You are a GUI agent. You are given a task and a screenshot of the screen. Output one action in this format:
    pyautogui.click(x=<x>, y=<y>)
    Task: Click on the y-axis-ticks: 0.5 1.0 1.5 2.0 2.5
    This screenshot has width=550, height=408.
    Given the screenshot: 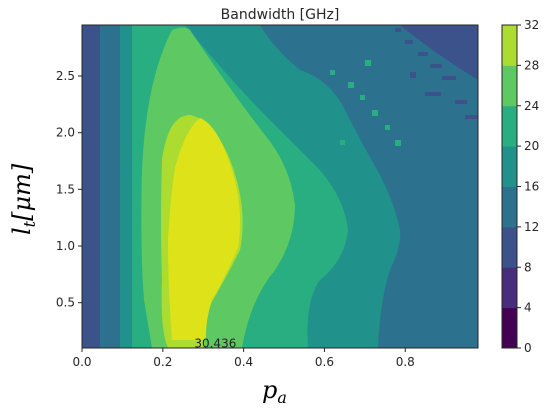 What is the action you would take?
    pyautogui.click(x=69, y=189)
    